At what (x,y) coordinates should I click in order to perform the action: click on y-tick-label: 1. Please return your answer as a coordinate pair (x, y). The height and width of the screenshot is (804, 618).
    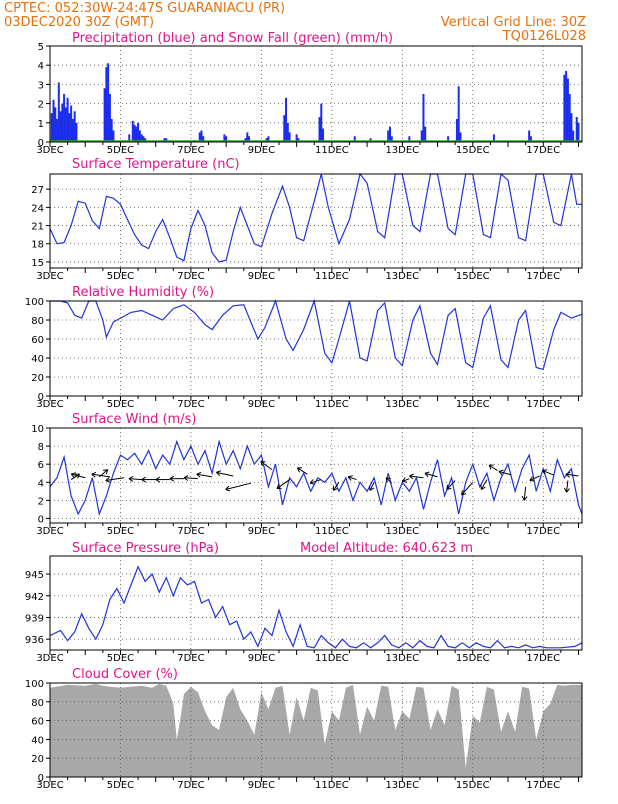
    Looking at the image, I should click on (41, 124).